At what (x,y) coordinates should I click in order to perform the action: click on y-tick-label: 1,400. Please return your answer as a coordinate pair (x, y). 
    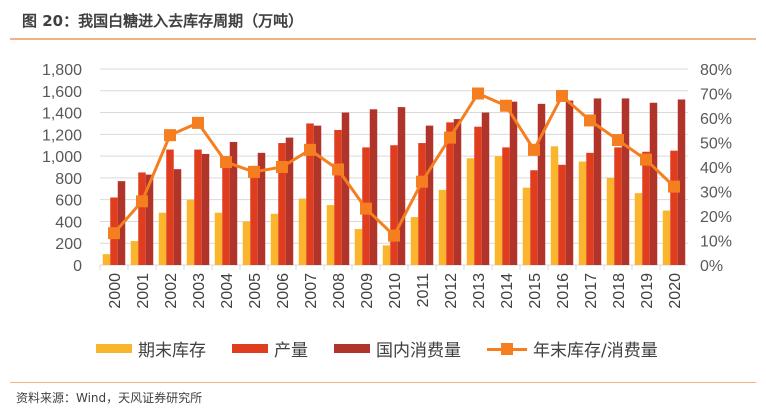
    Looking at the image, I should click on (62, 114).